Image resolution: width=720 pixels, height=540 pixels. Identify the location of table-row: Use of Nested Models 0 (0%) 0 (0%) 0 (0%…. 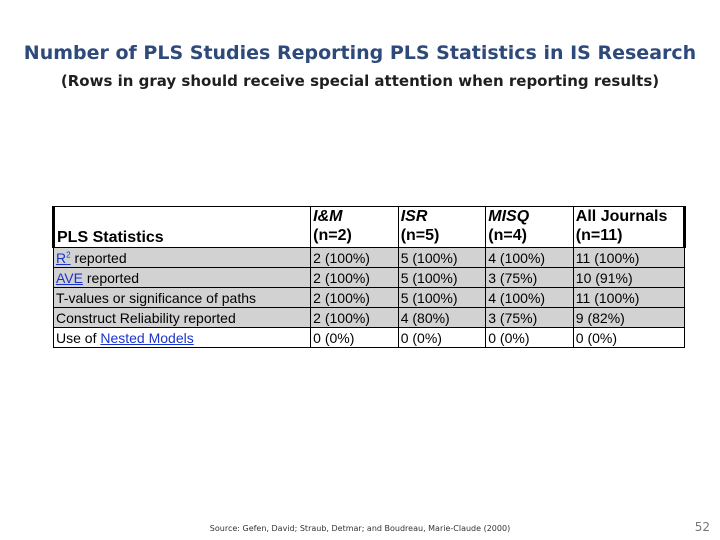
(369, 337).